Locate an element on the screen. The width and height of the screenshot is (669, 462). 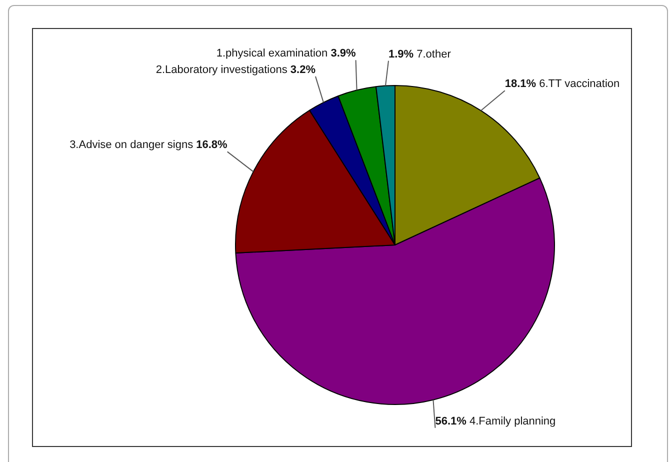
slice-label: 6.TT vaccination is located at coordinates (579, 84).